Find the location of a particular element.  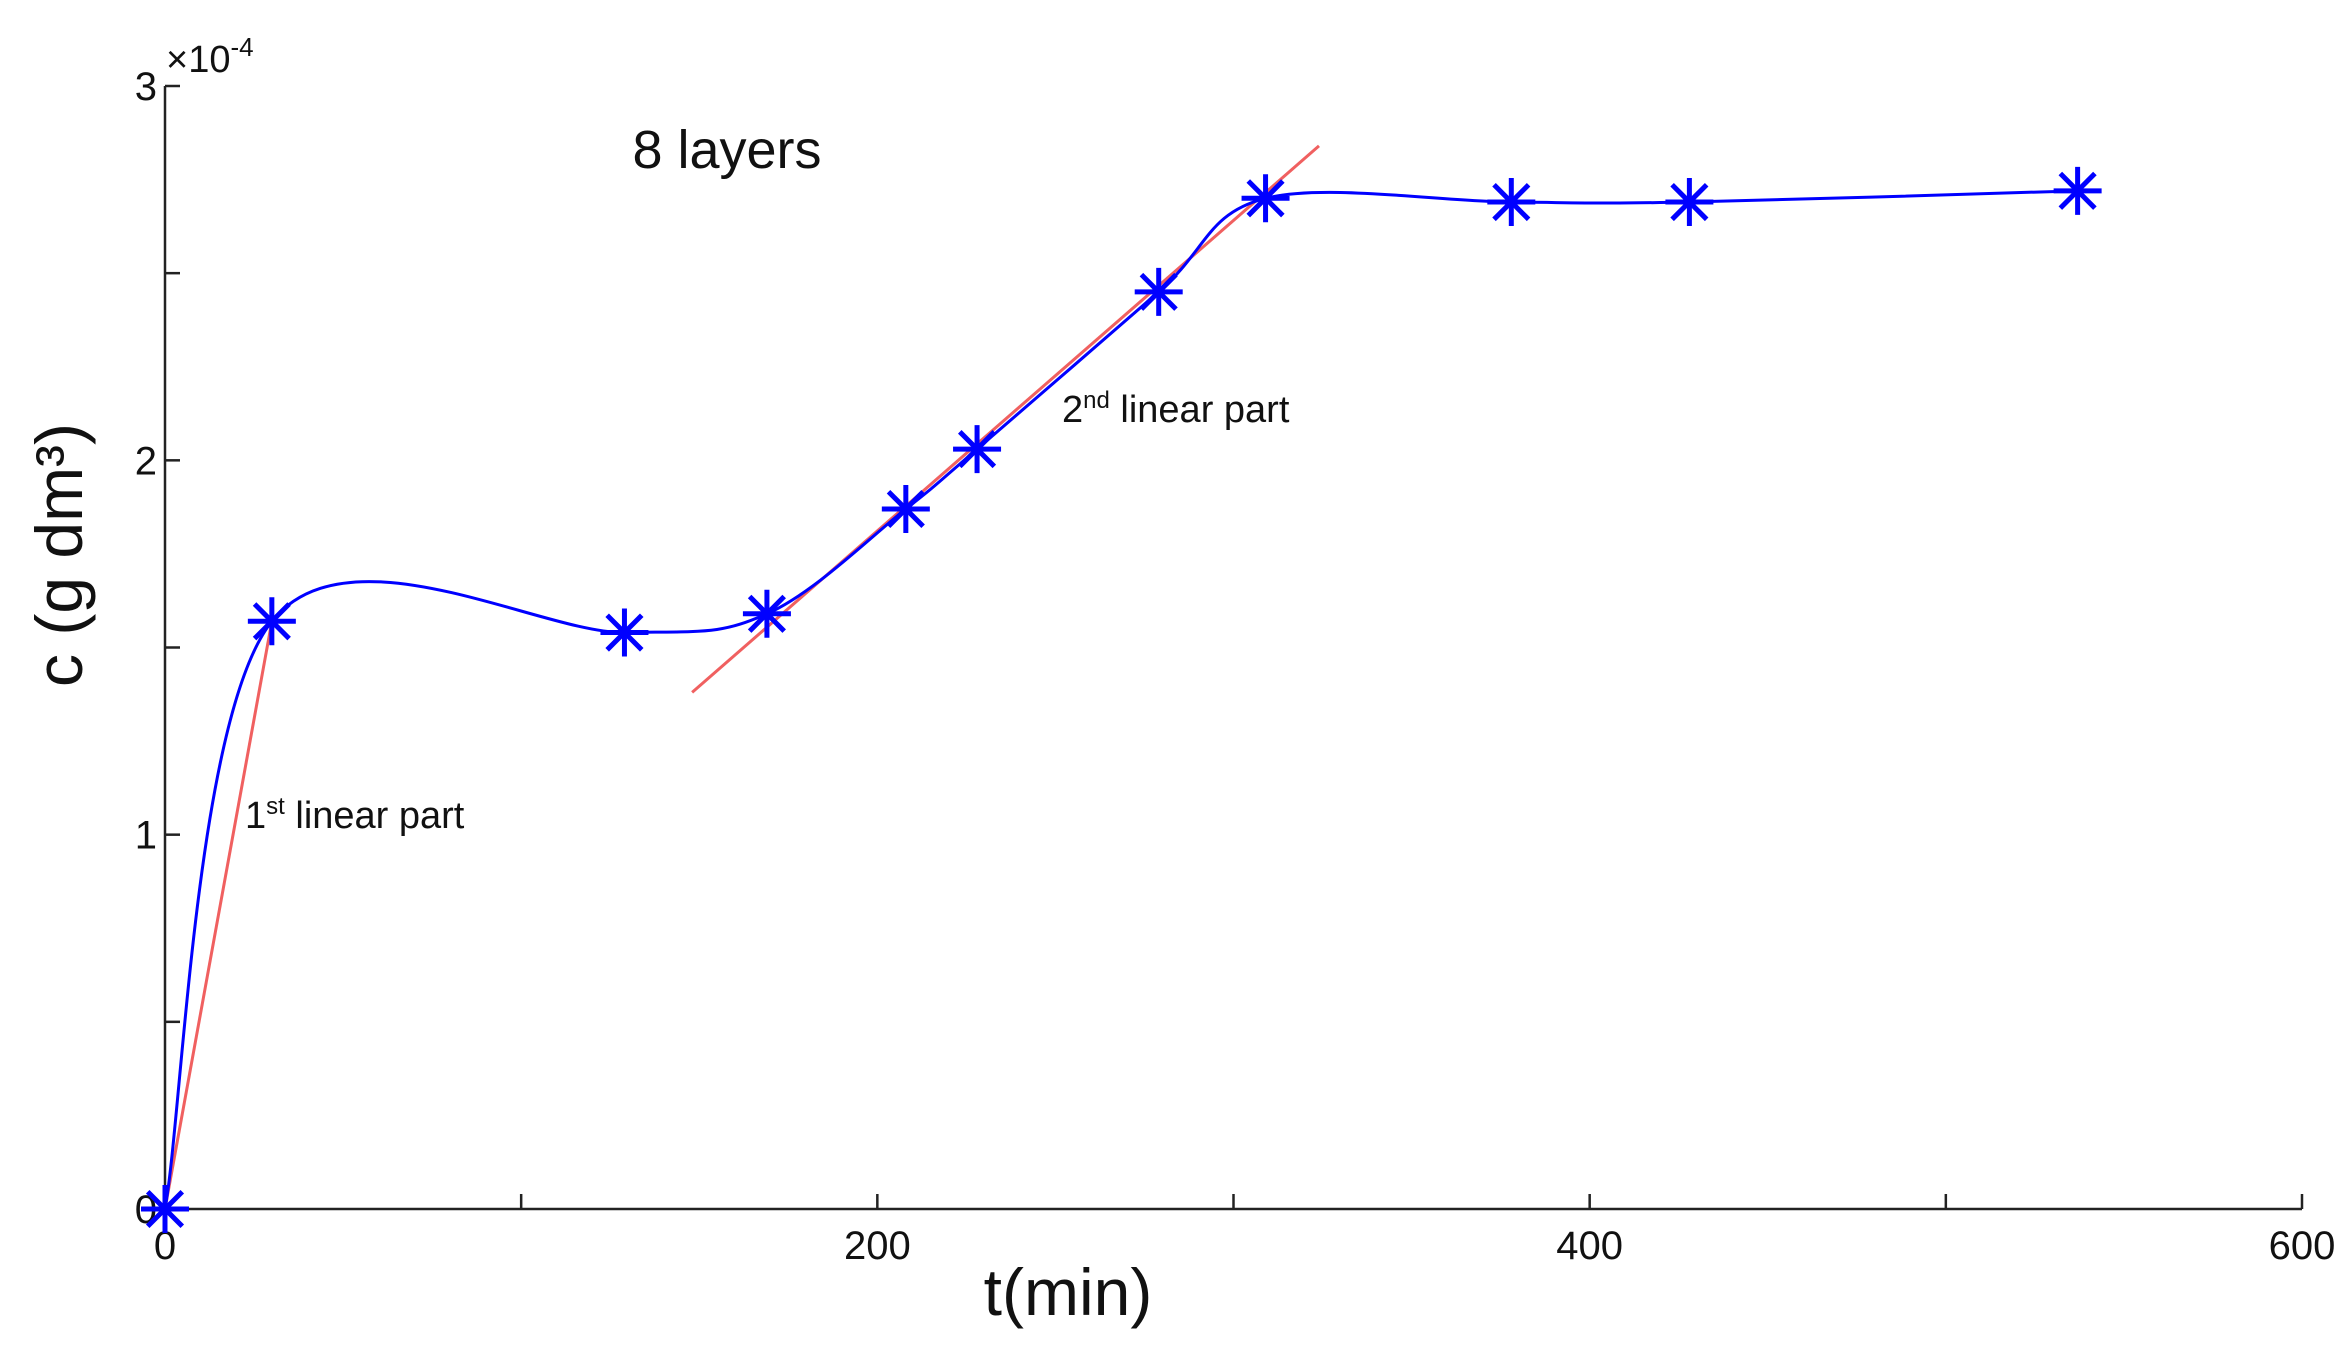

multiplier-exponent: -4 is located at coordinates (241, 47).